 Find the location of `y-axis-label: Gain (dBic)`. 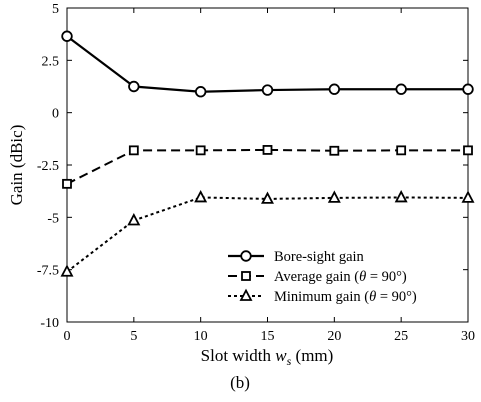

y-axis-label: Gain (dBic) is located at coordinates (16, 165).